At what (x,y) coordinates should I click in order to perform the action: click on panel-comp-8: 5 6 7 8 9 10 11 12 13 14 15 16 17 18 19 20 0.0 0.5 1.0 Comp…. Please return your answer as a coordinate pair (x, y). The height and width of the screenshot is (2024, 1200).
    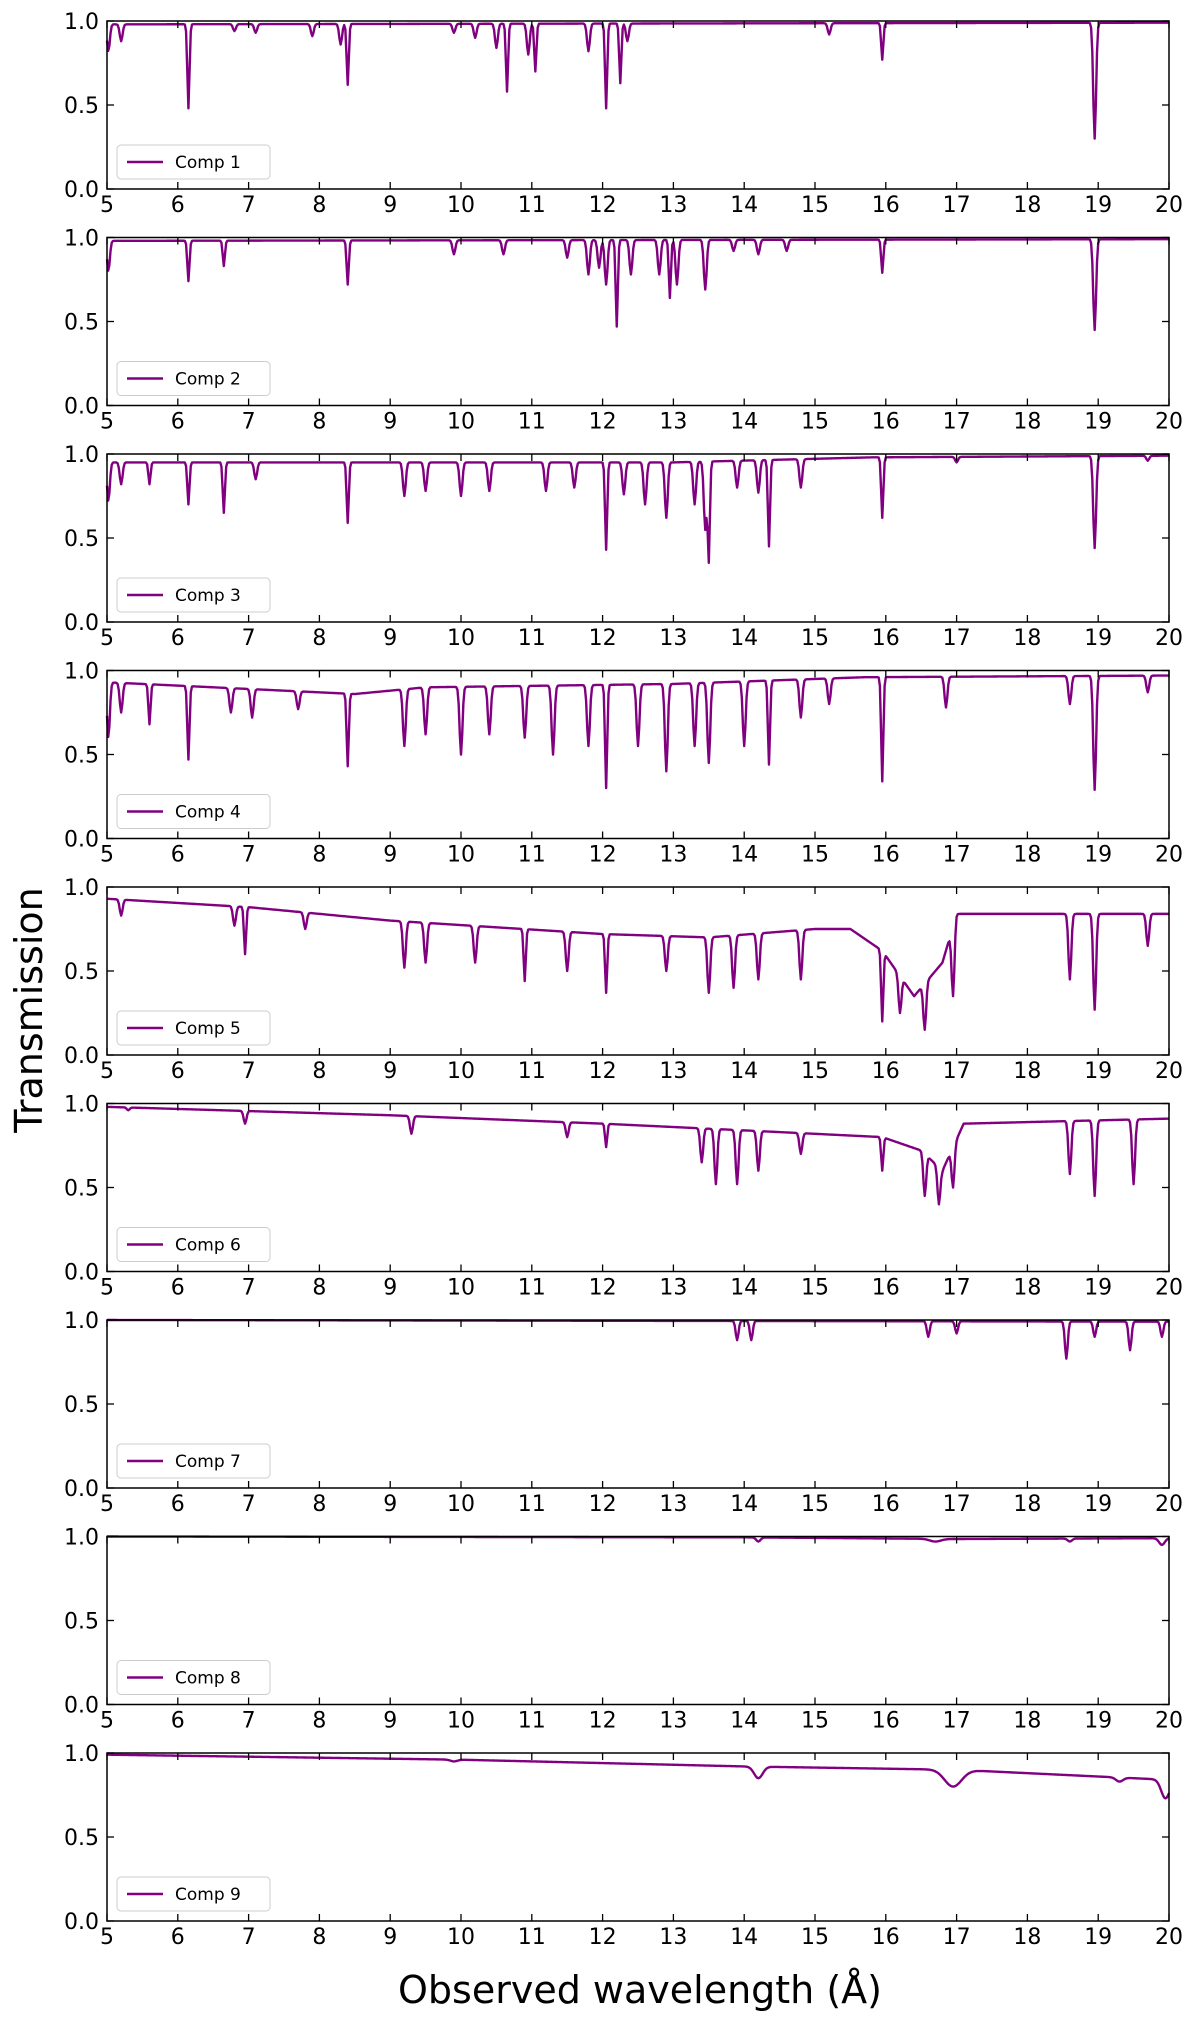
    Looking at the image, I should click on (623, 1630).